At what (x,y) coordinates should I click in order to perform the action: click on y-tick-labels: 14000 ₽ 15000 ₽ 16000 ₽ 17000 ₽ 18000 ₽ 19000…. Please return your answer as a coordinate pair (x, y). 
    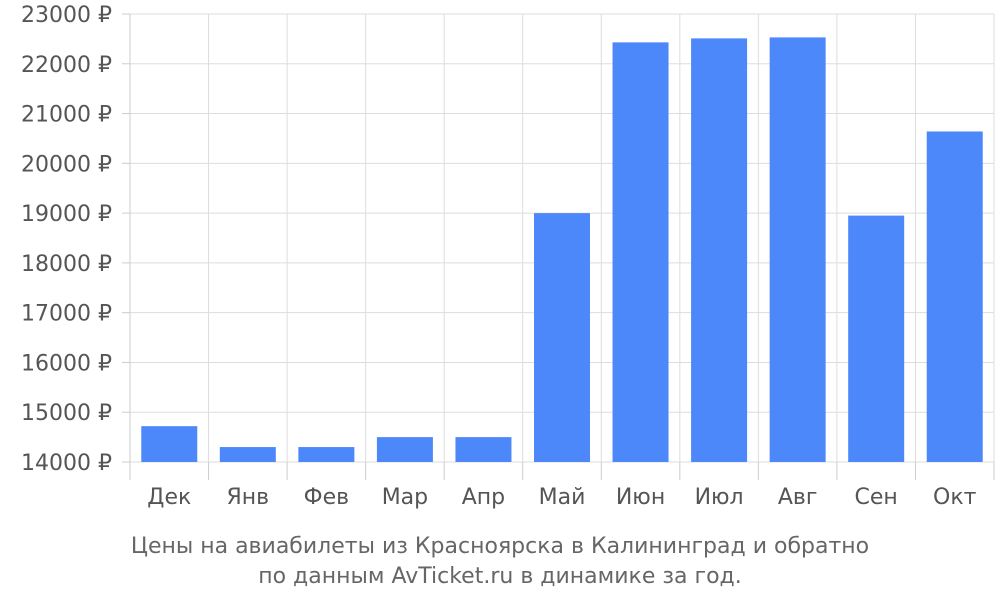
    Looking at the image, I should click on (66, 239).